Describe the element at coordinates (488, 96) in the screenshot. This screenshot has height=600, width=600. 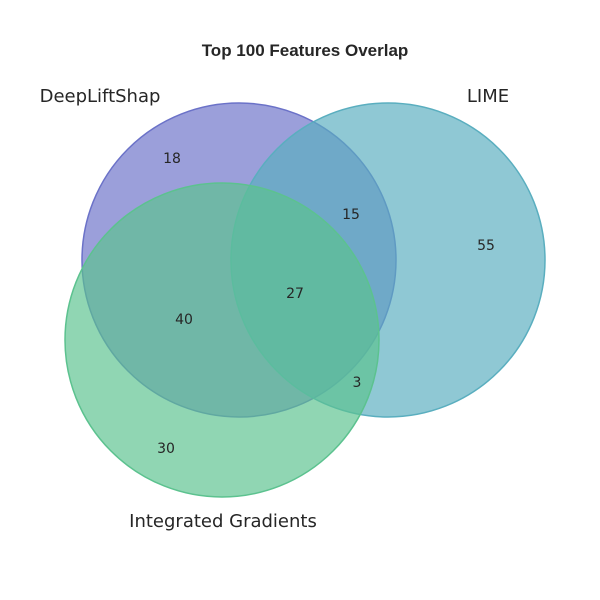
I see `set-label-lime: LIME` at that location.